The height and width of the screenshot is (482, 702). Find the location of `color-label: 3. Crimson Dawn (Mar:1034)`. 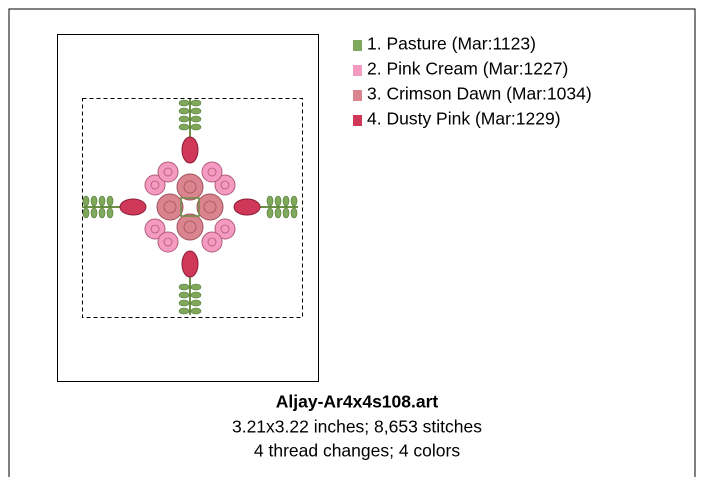

color-label: 3. Crimson Dawn (Mar:1034) is located at coordinates (479, 94).